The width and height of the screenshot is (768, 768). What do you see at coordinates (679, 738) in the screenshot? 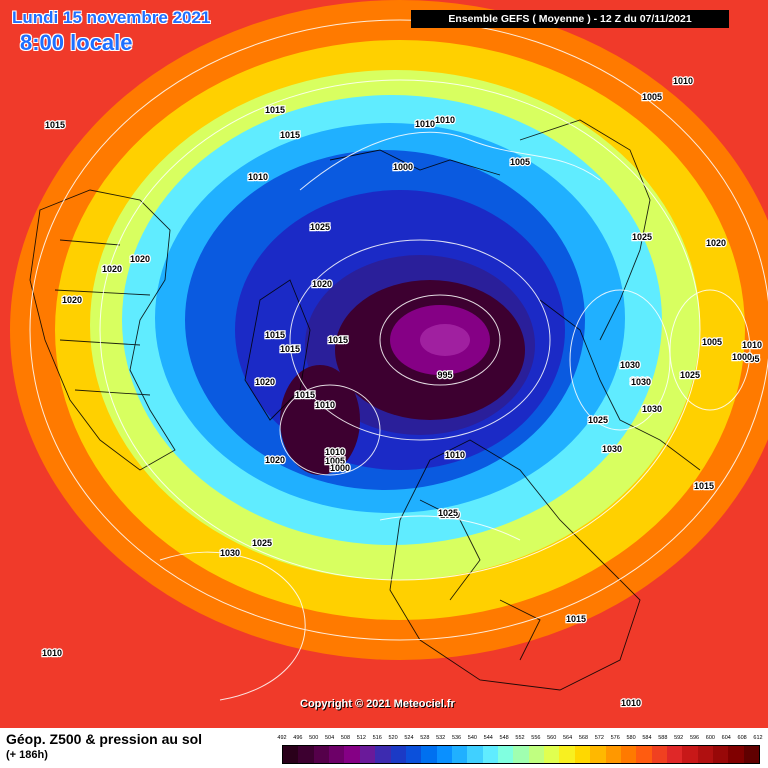
I see `scale-tick-label: 592` at bounding box center [679, 738].